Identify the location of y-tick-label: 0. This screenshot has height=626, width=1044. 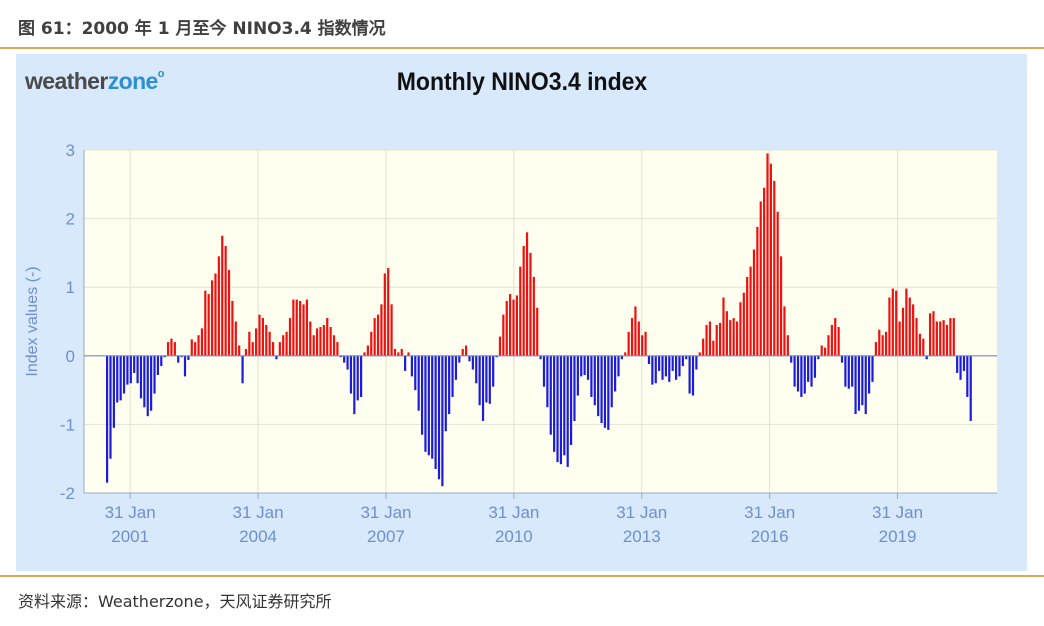
(70, 356).